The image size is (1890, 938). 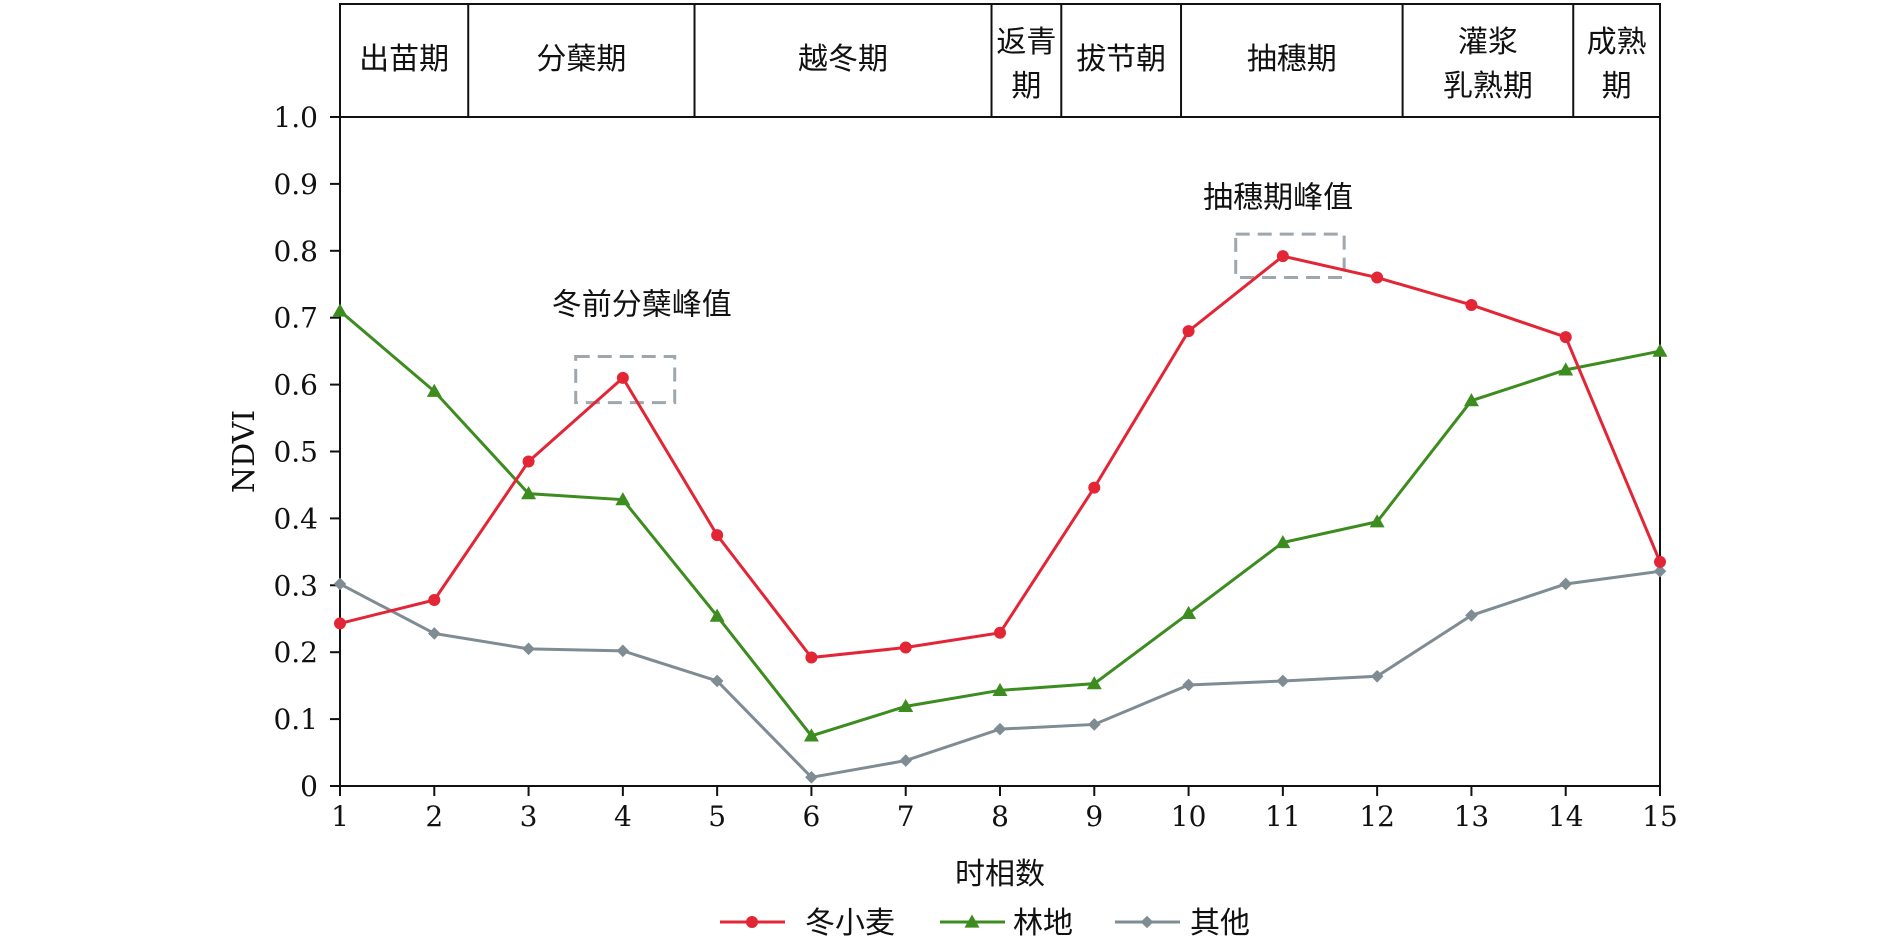 What do you see at coordinates (309, 786) in the screenshot?
I see `y-tick-label: 0` at bounding box center [309, 786].